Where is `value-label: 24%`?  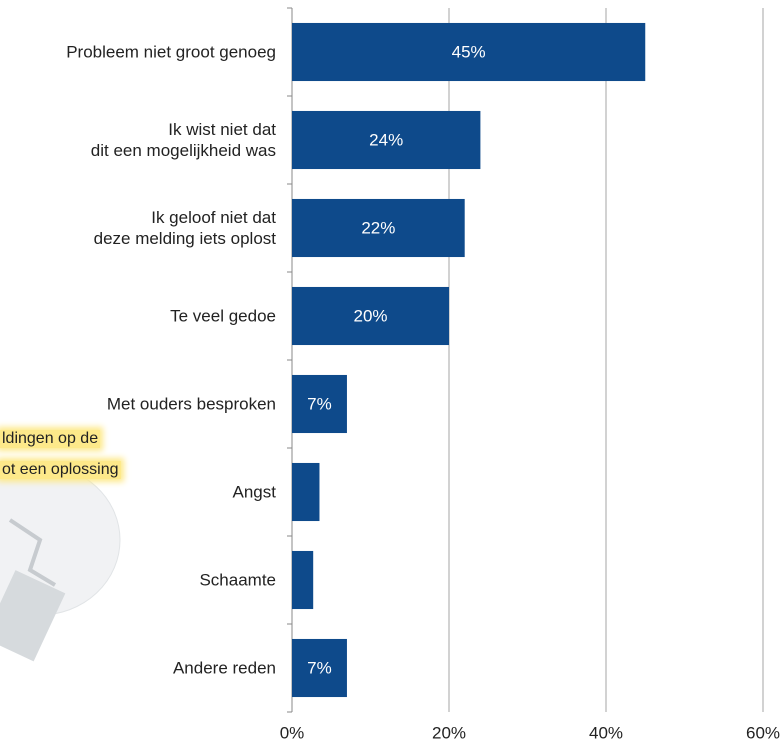 value-label: 24% is located at coordinates (386, 139).